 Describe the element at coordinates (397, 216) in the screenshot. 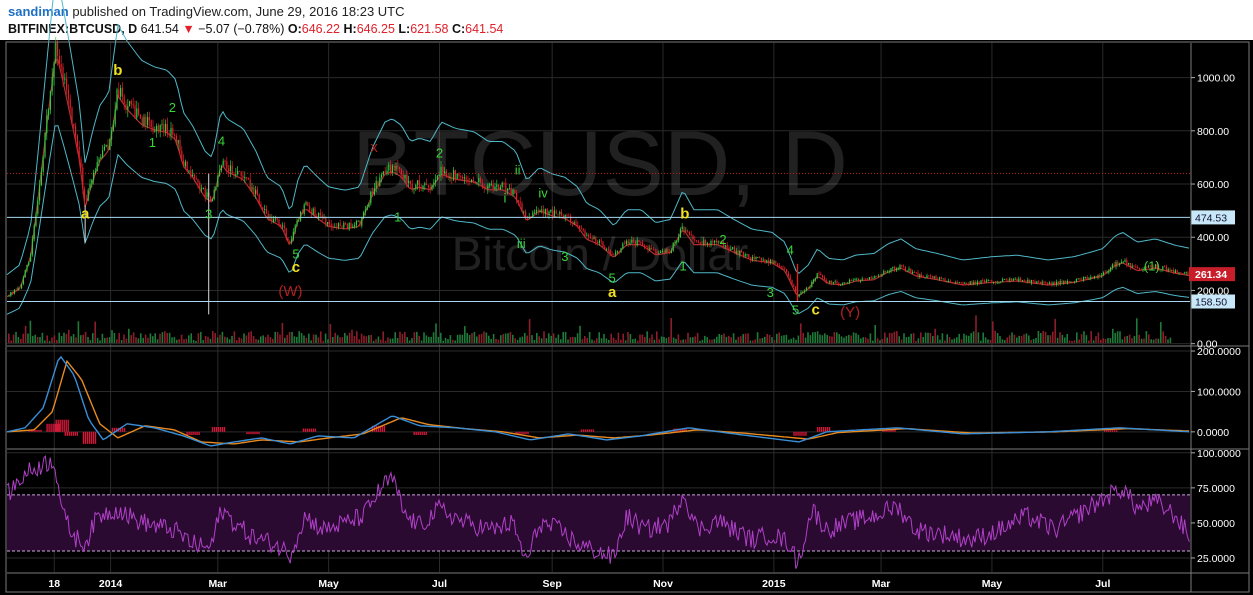

I see `wave-label: 1` at that location.